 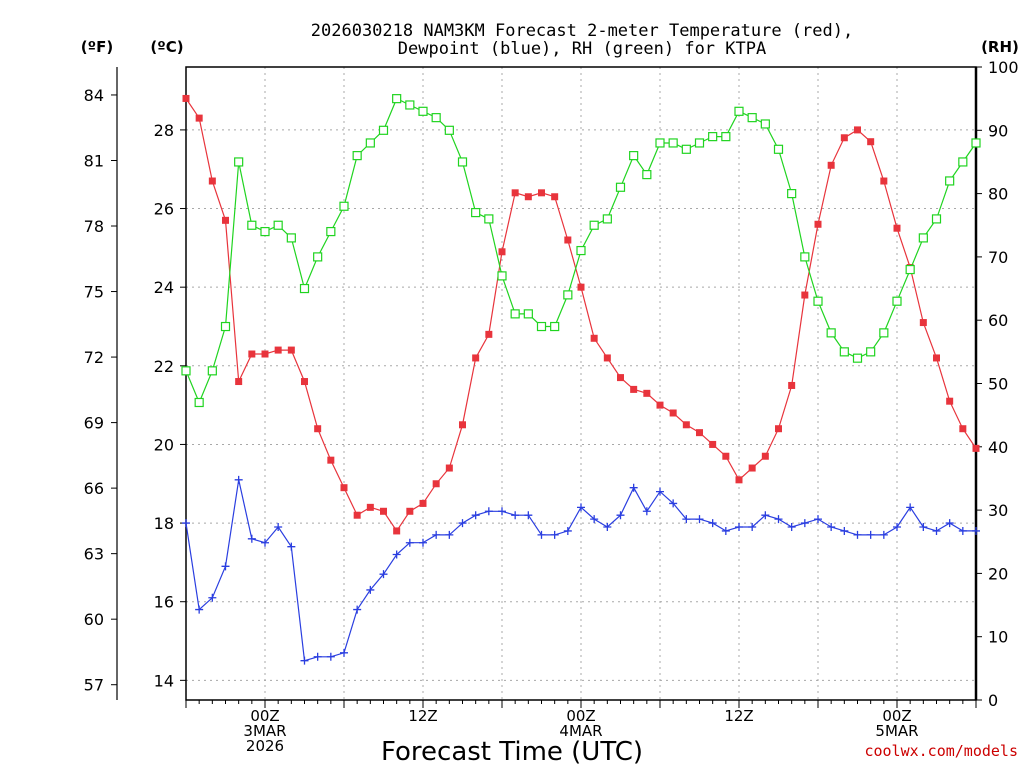 I want to click on fahrenheit-tick-label: 81, so click(x=94, y=160).